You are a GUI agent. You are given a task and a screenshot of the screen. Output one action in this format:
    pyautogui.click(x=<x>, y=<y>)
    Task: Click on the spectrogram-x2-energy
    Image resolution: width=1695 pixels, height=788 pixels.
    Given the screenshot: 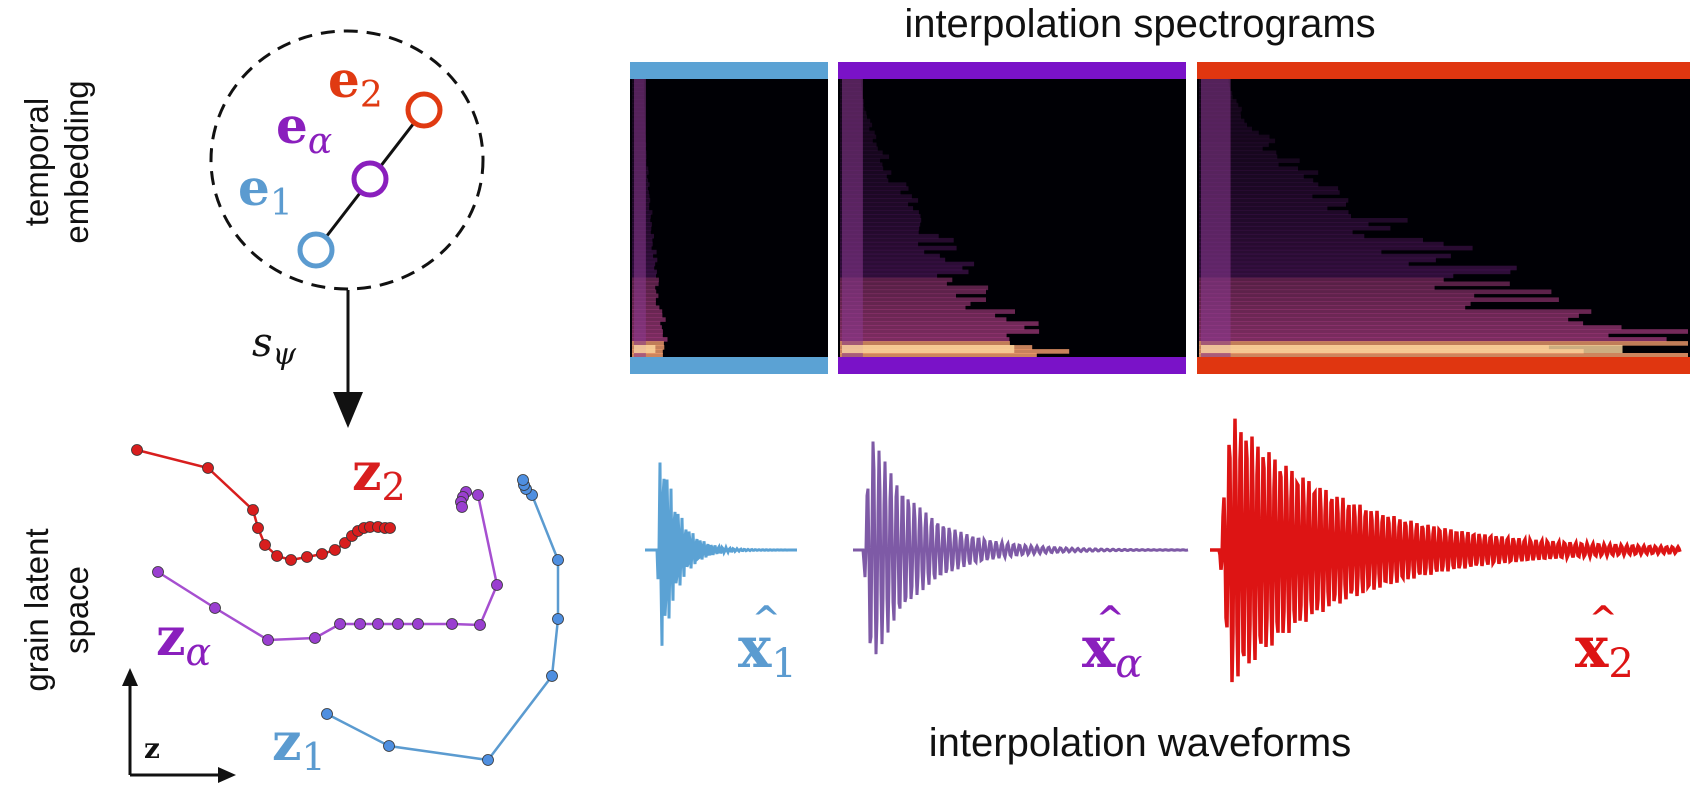 What is the action you would take?
    pyautogui.click(x=1443, y=218)
    